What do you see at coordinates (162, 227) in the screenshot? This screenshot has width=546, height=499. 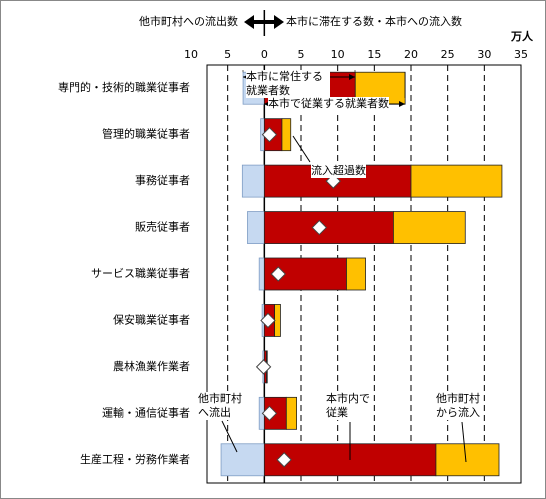 I see `y-tick-label: 販売従事者` at bounding box center [162, 227].